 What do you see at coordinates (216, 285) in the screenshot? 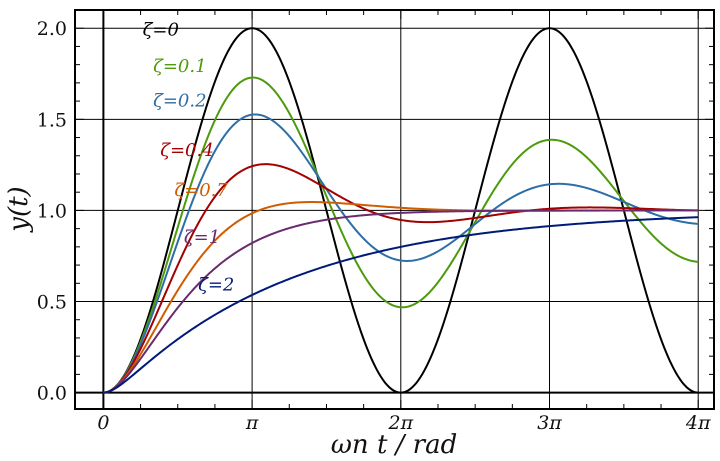
I see `series-label: ζ=2` at bounding box center [216, 285].